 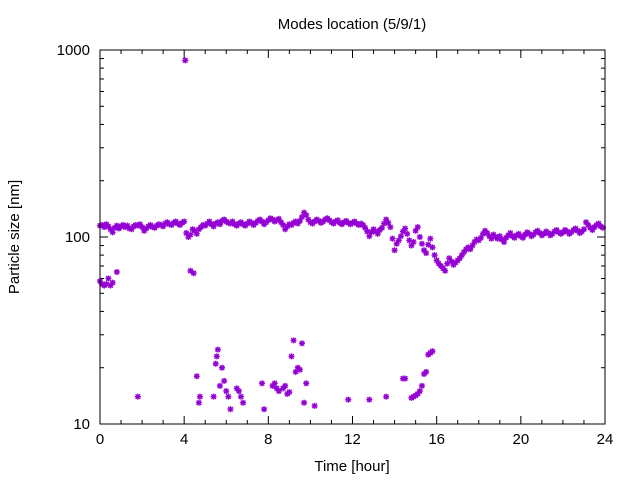 What do you see at coordinates (73, 50) in the screenshot?
I see `y-tick-label: 1000` at bounding box center [73, 50].